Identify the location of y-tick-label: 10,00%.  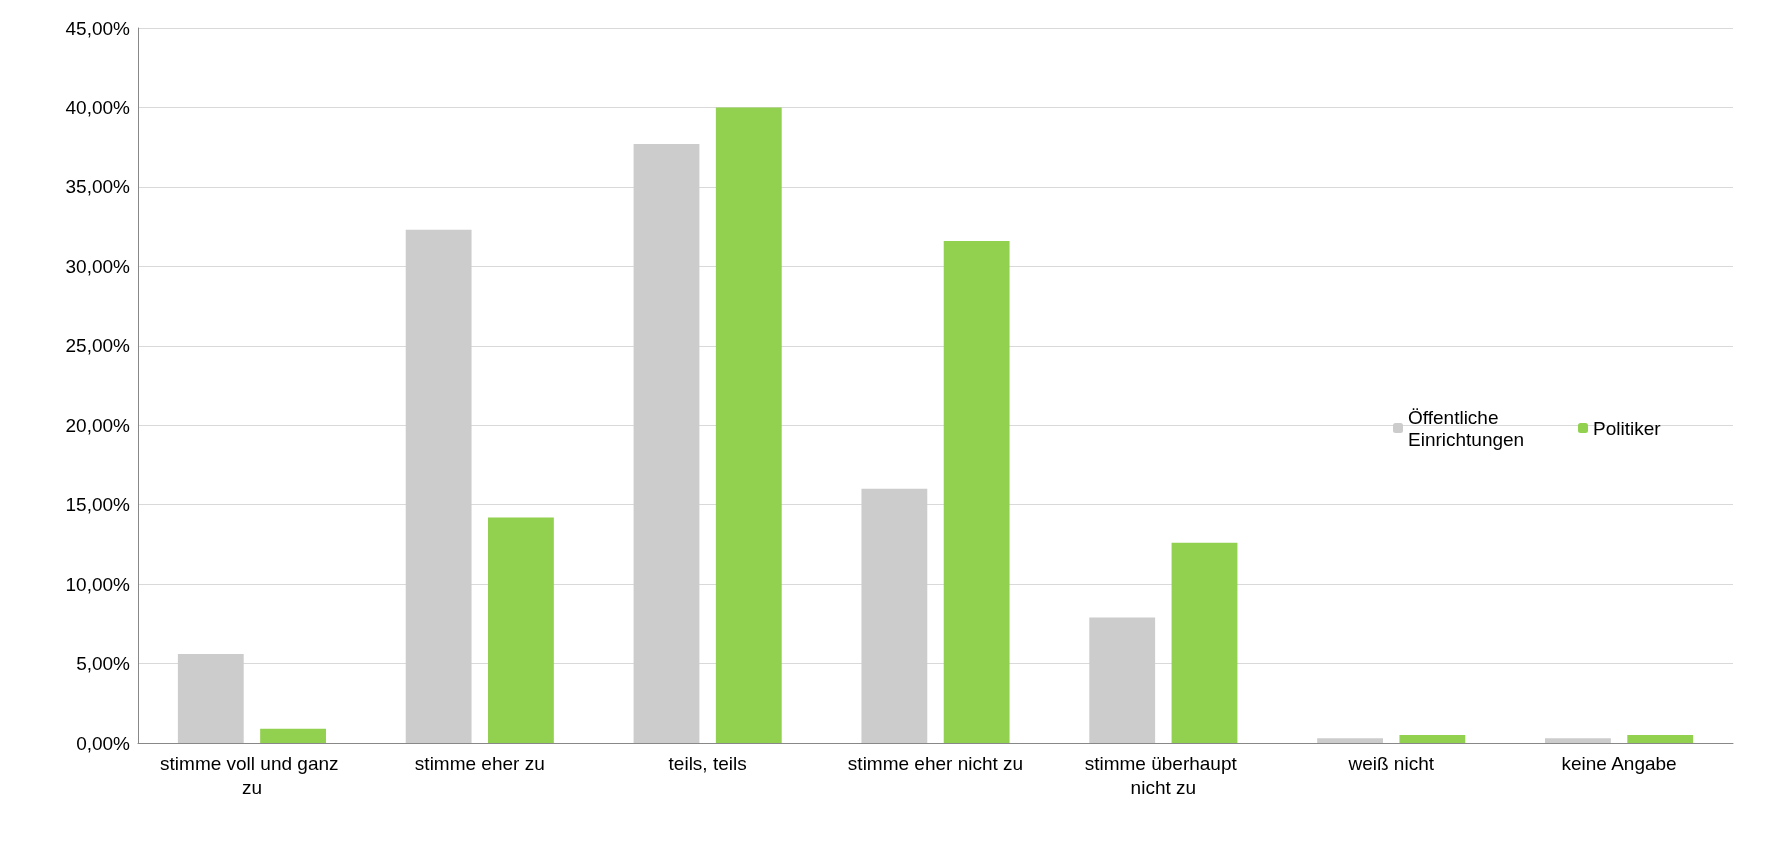
(98, 584).